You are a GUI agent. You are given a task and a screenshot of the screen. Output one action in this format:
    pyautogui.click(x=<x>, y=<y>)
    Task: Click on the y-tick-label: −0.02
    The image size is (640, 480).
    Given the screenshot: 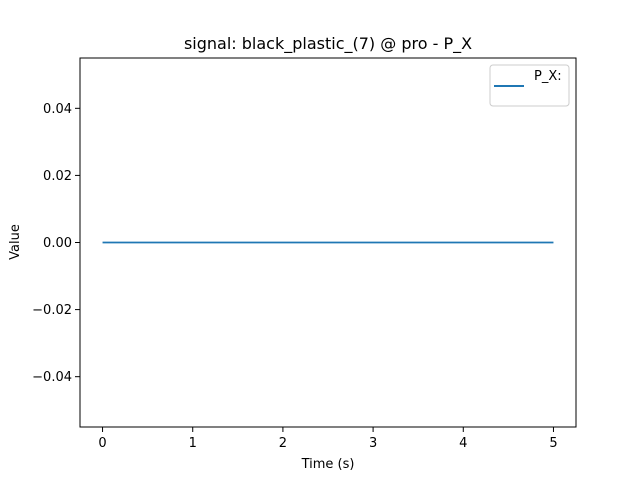 What is the action you would take?
    pyautogui.click(x=52, y=310)
    